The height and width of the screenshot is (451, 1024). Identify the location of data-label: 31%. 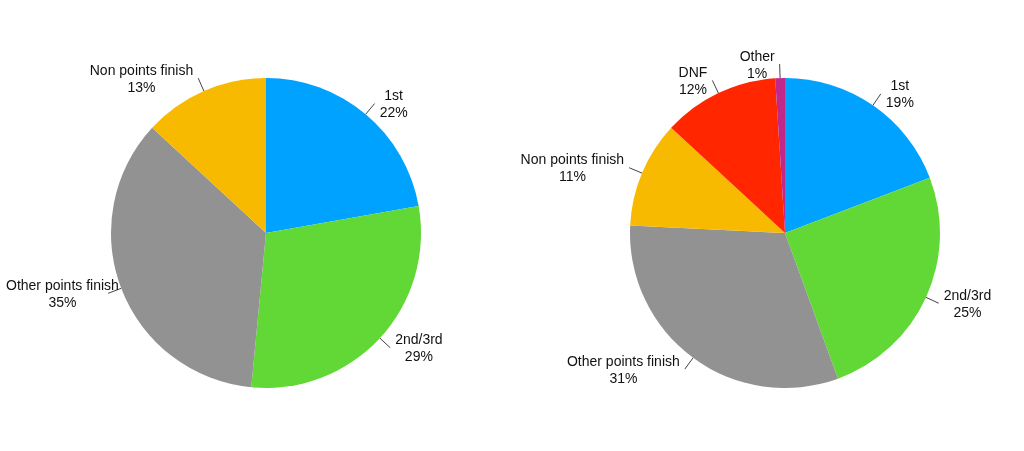
(623, 377).